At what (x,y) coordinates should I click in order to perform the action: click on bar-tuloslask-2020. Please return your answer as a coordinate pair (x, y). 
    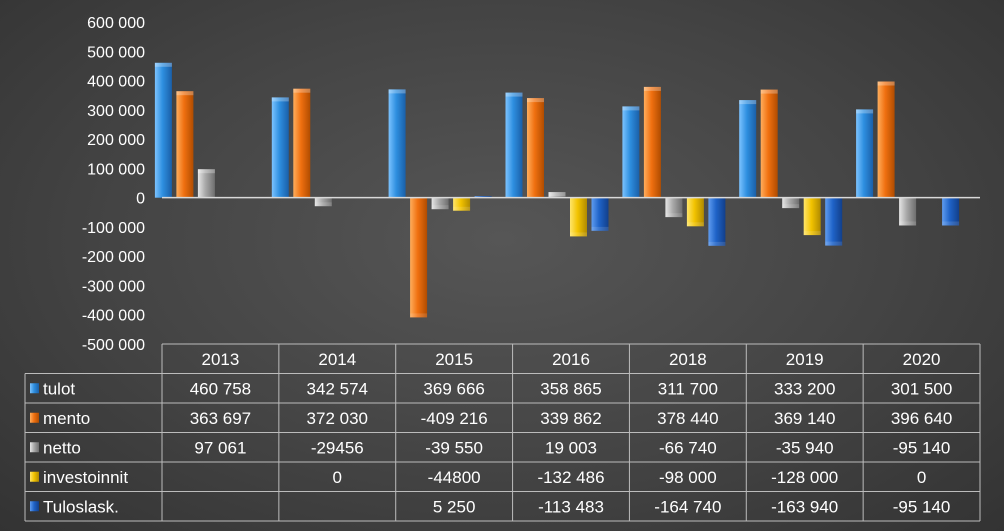
    Looking at the image, I should click on (951, 211).